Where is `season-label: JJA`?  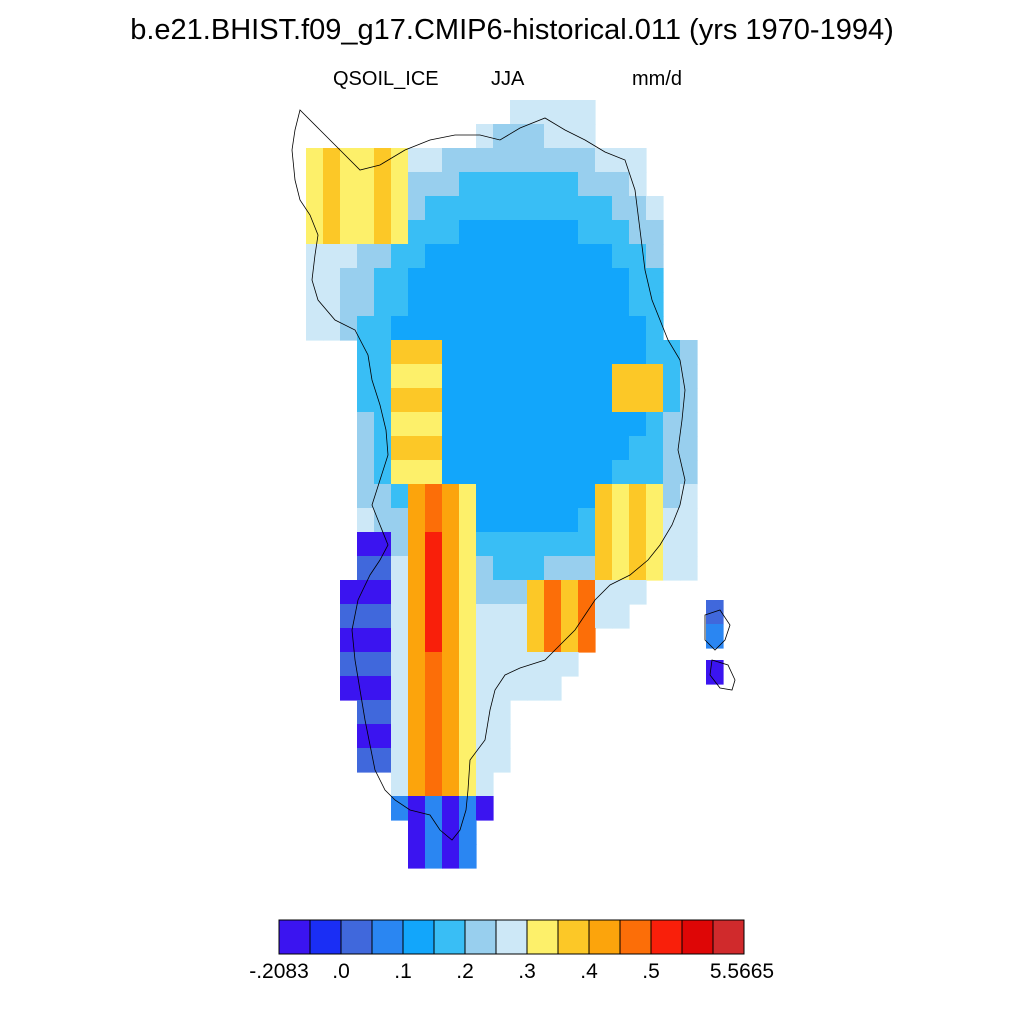
season-label: JJA is located at coordinates (508, 79).